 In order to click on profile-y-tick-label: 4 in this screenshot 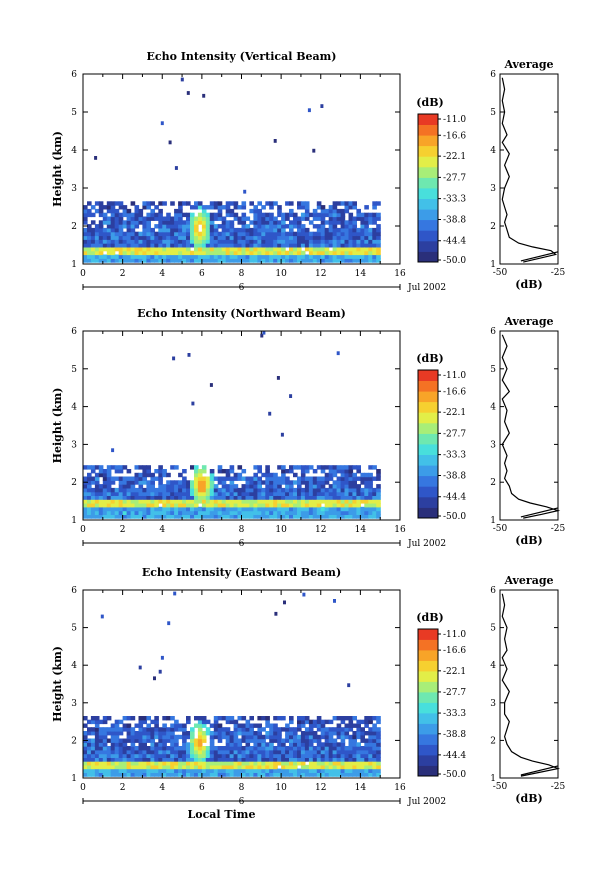, I will do `click(493, 666)`.